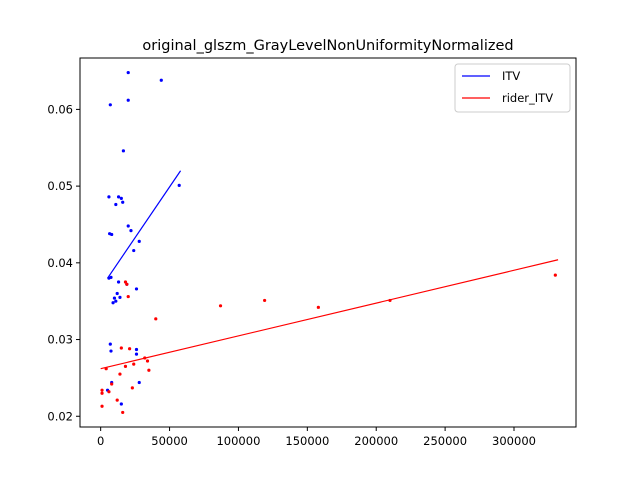  Describe the element at coordinates (60, 186) in the screenshot. I see `y-tick-label: 0.05` at that location.